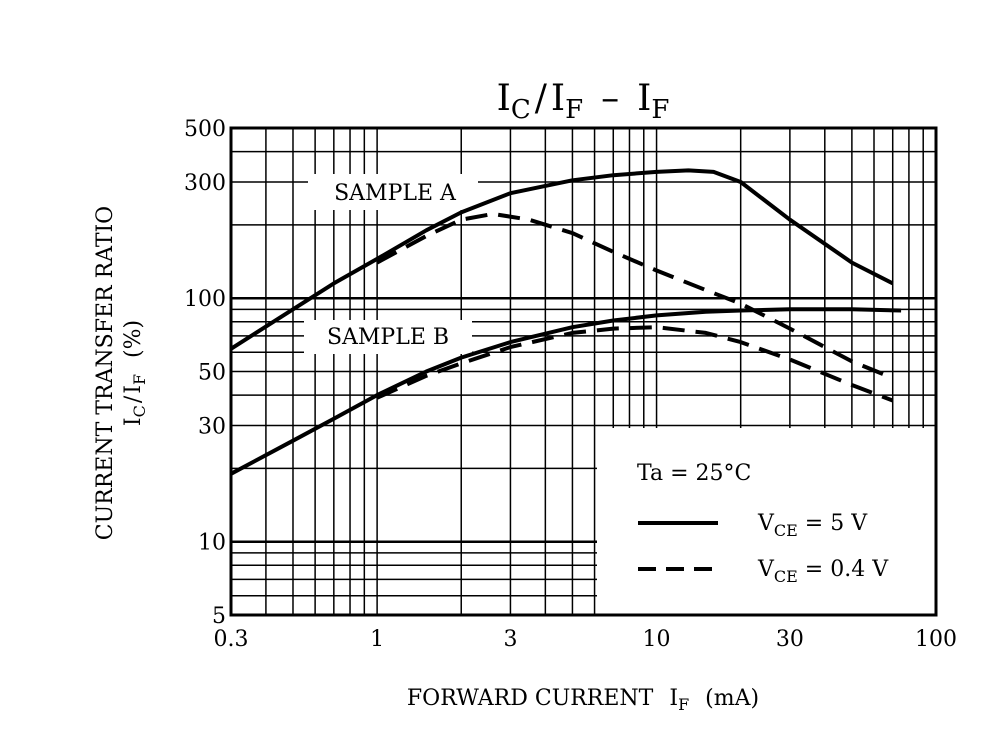  Describe the element at coordinates (395, 193) in the screenshot. I see `sample-a-label: SAMPLE A` at that location.